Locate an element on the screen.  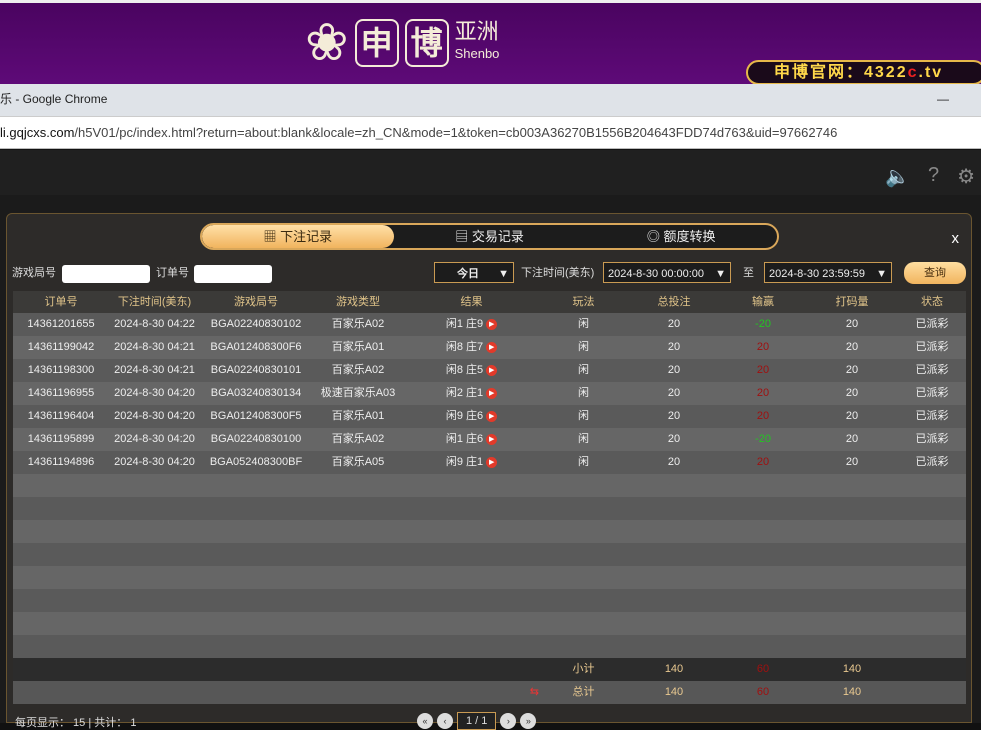
site-banner: ❀ 申 博 亚洲 Shenbo 申博官网：4322c.tv is located at coordinates (490, 42).